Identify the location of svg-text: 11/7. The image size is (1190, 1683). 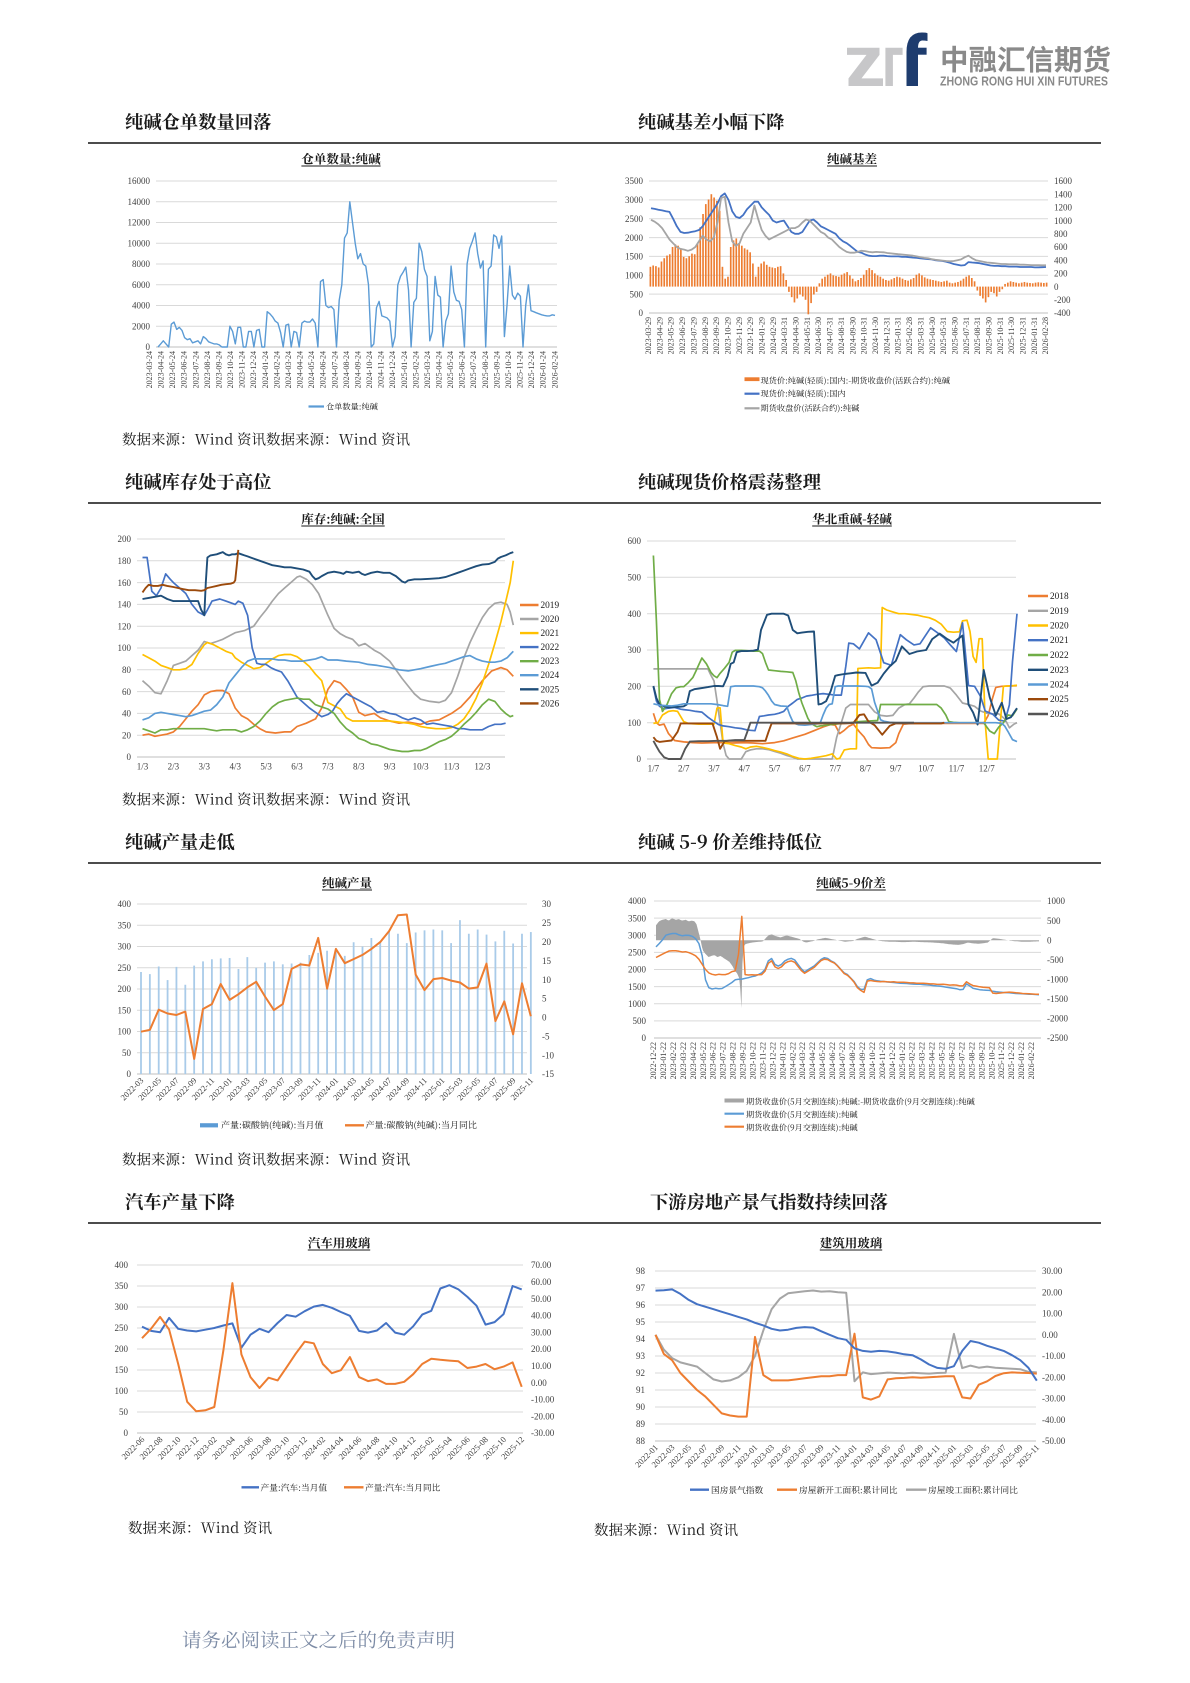
(957, 769).